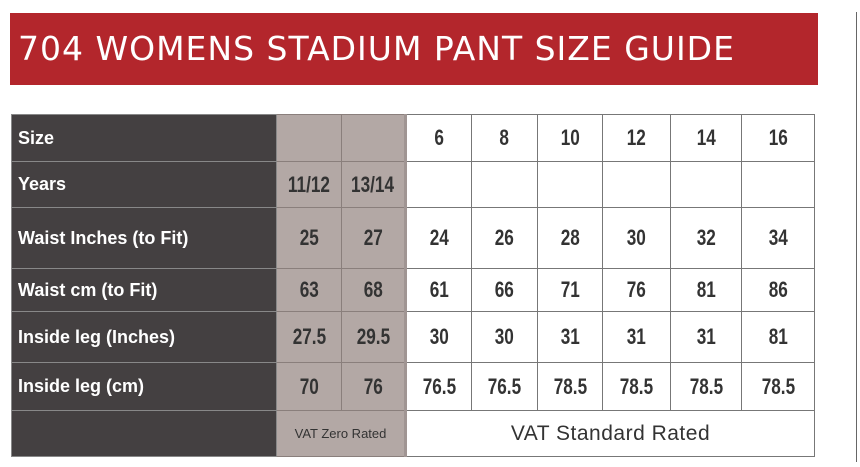 Image resolution: width=860 pixels, height=467 pixels. Describe the element at coordinates (341, 433) in the screenshot. I see `vat-zero-label: VAT Zero Rated` at that location.